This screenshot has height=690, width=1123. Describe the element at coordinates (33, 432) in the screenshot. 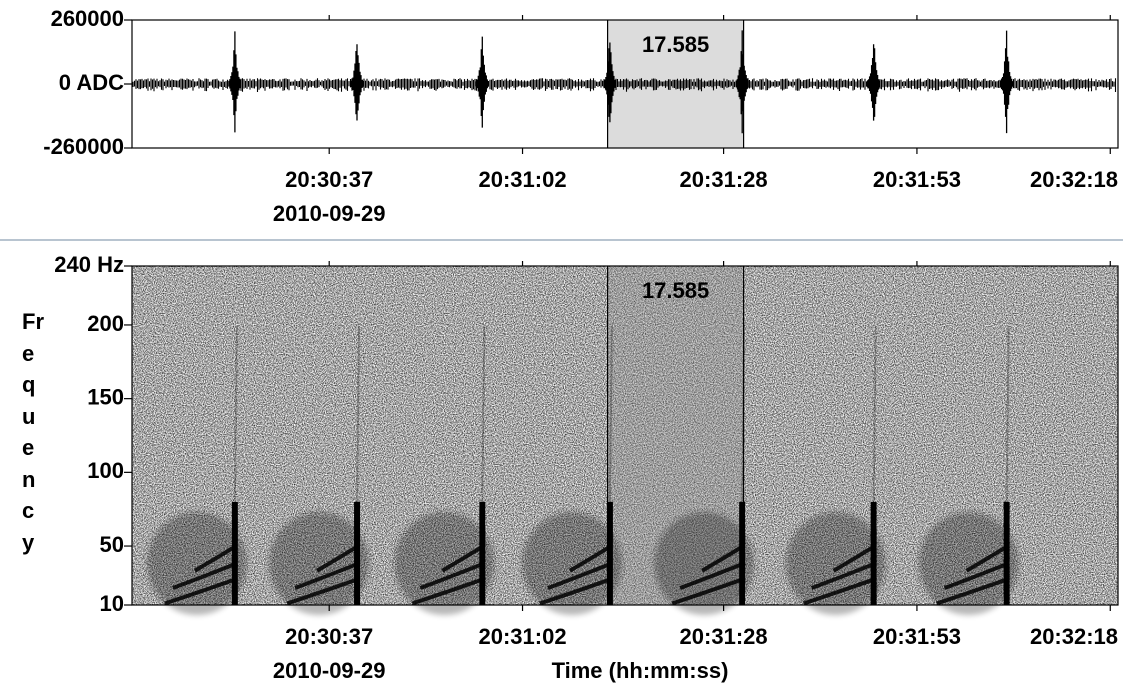

I see `y-axis-label: Frequency` at that location.